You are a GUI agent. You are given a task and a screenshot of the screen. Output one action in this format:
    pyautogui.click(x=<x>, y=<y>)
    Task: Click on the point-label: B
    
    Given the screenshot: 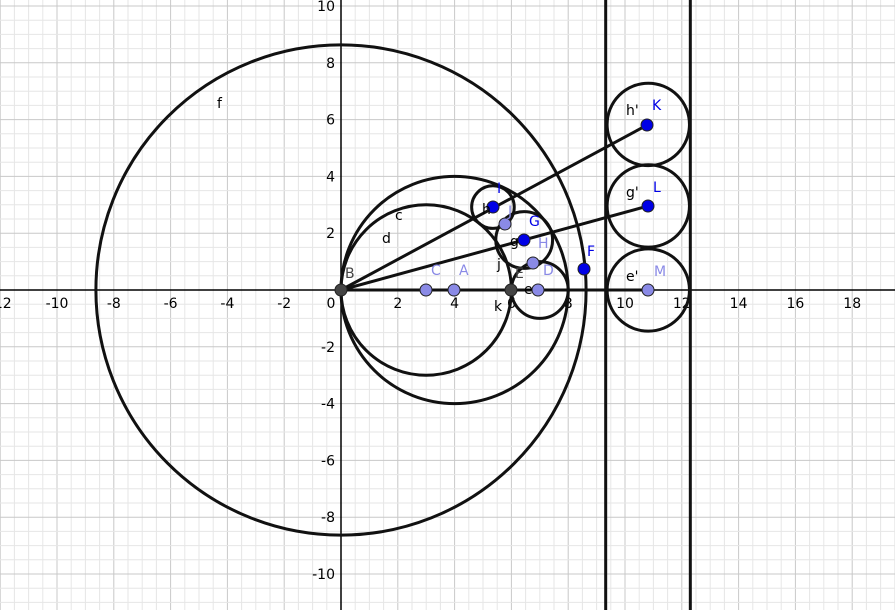 What is the action you would take?
    pyautogui.click(x=350, y=274)
    